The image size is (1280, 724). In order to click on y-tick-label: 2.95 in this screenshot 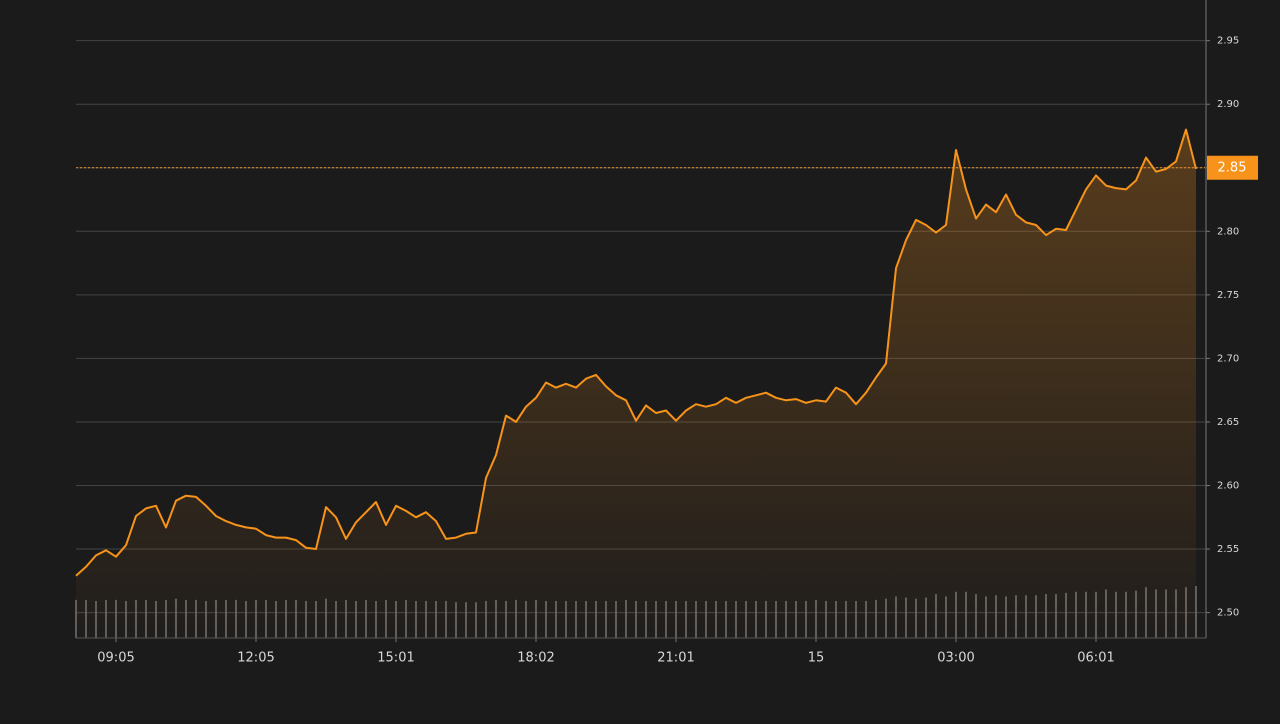, I will do `click(1228, 41)`.